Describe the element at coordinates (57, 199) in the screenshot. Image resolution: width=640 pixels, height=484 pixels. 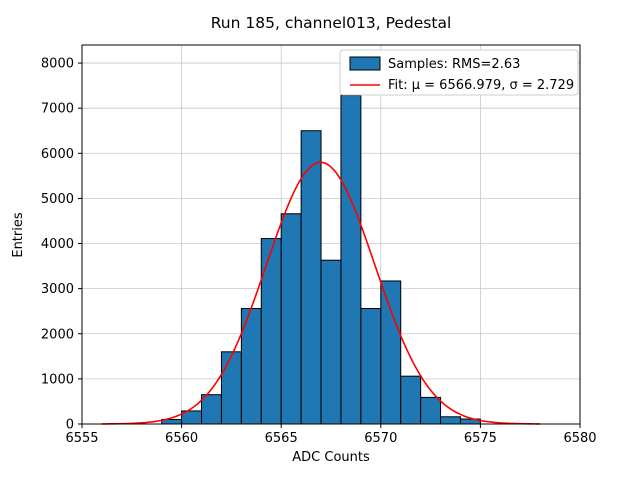
I see `y-tick-label: 5000` at that location.